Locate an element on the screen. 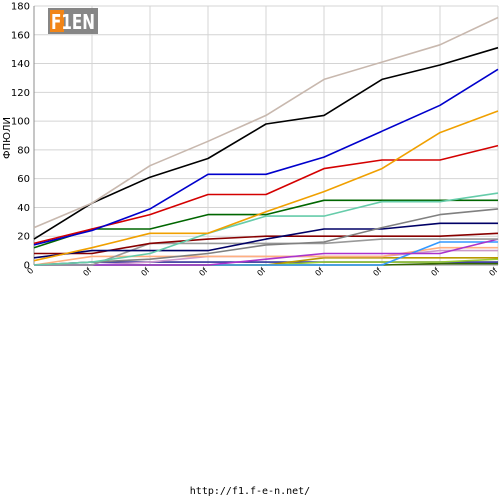 Image resolution: width=500 pixels, height=500 pixels. y-tick-label: 120 is located at coordinates (20, 93).